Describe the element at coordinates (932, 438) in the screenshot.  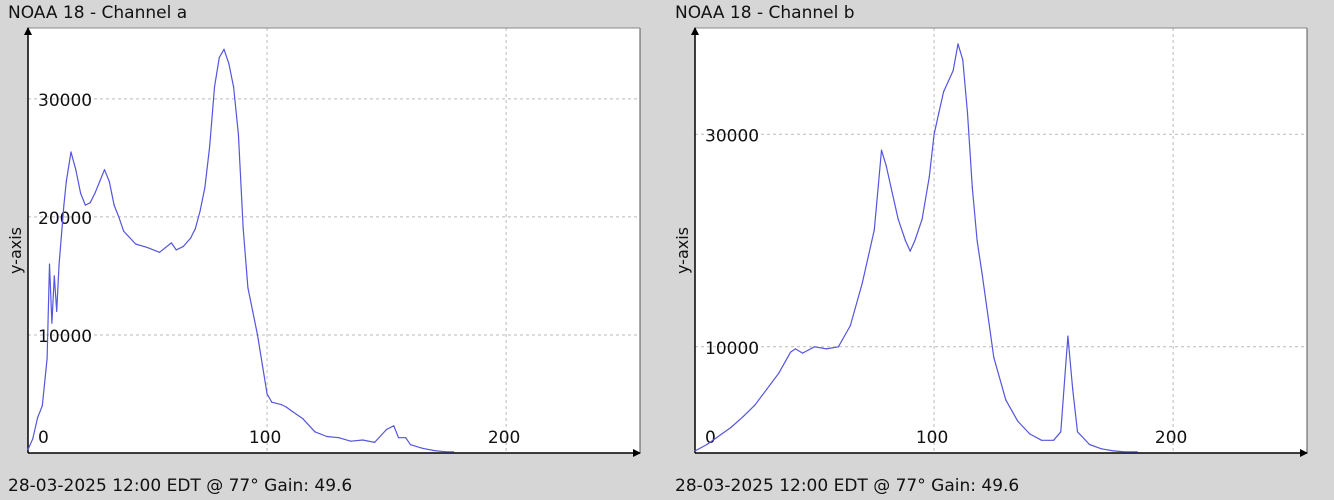
I see `x-tick-label: 100` at that location.